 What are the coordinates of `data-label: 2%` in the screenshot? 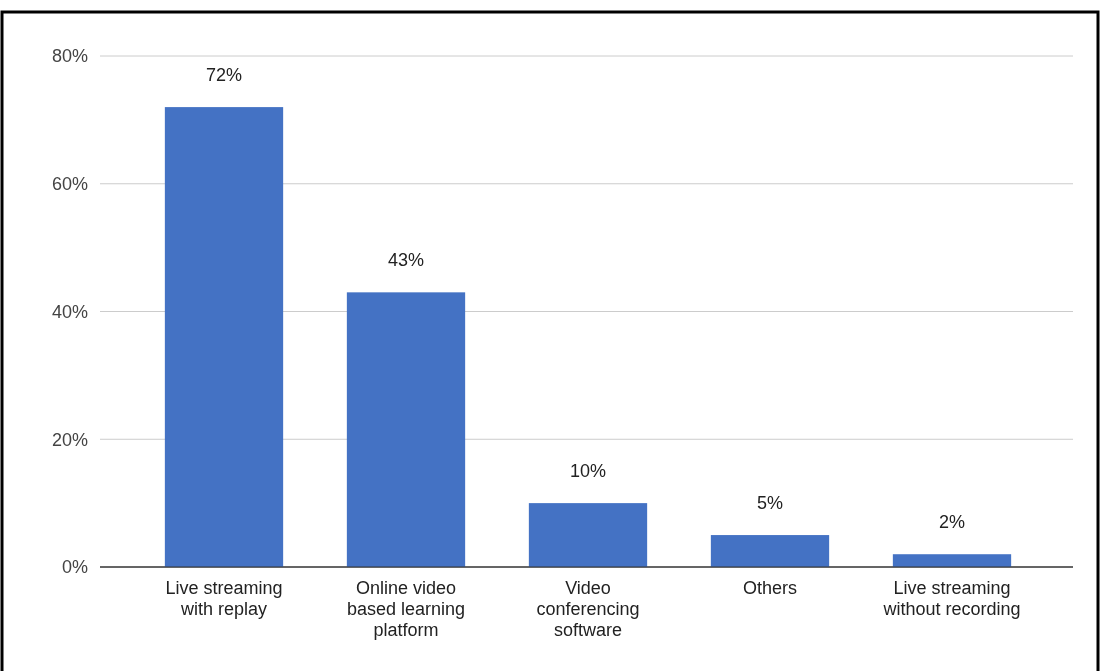 It's located at (952, 522).